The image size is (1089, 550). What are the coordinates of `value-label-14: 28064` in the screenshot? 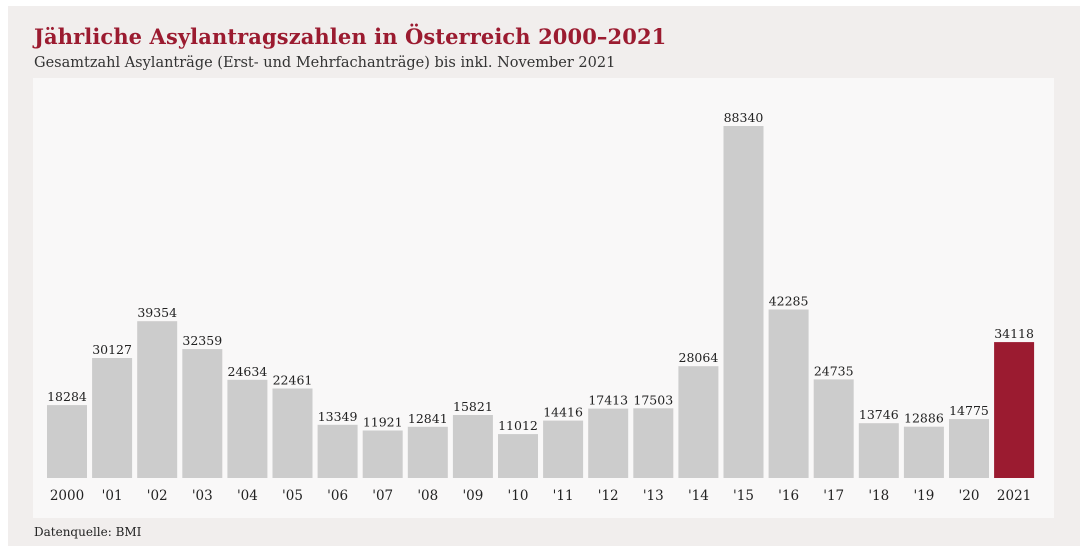 It's located at (699, 357).